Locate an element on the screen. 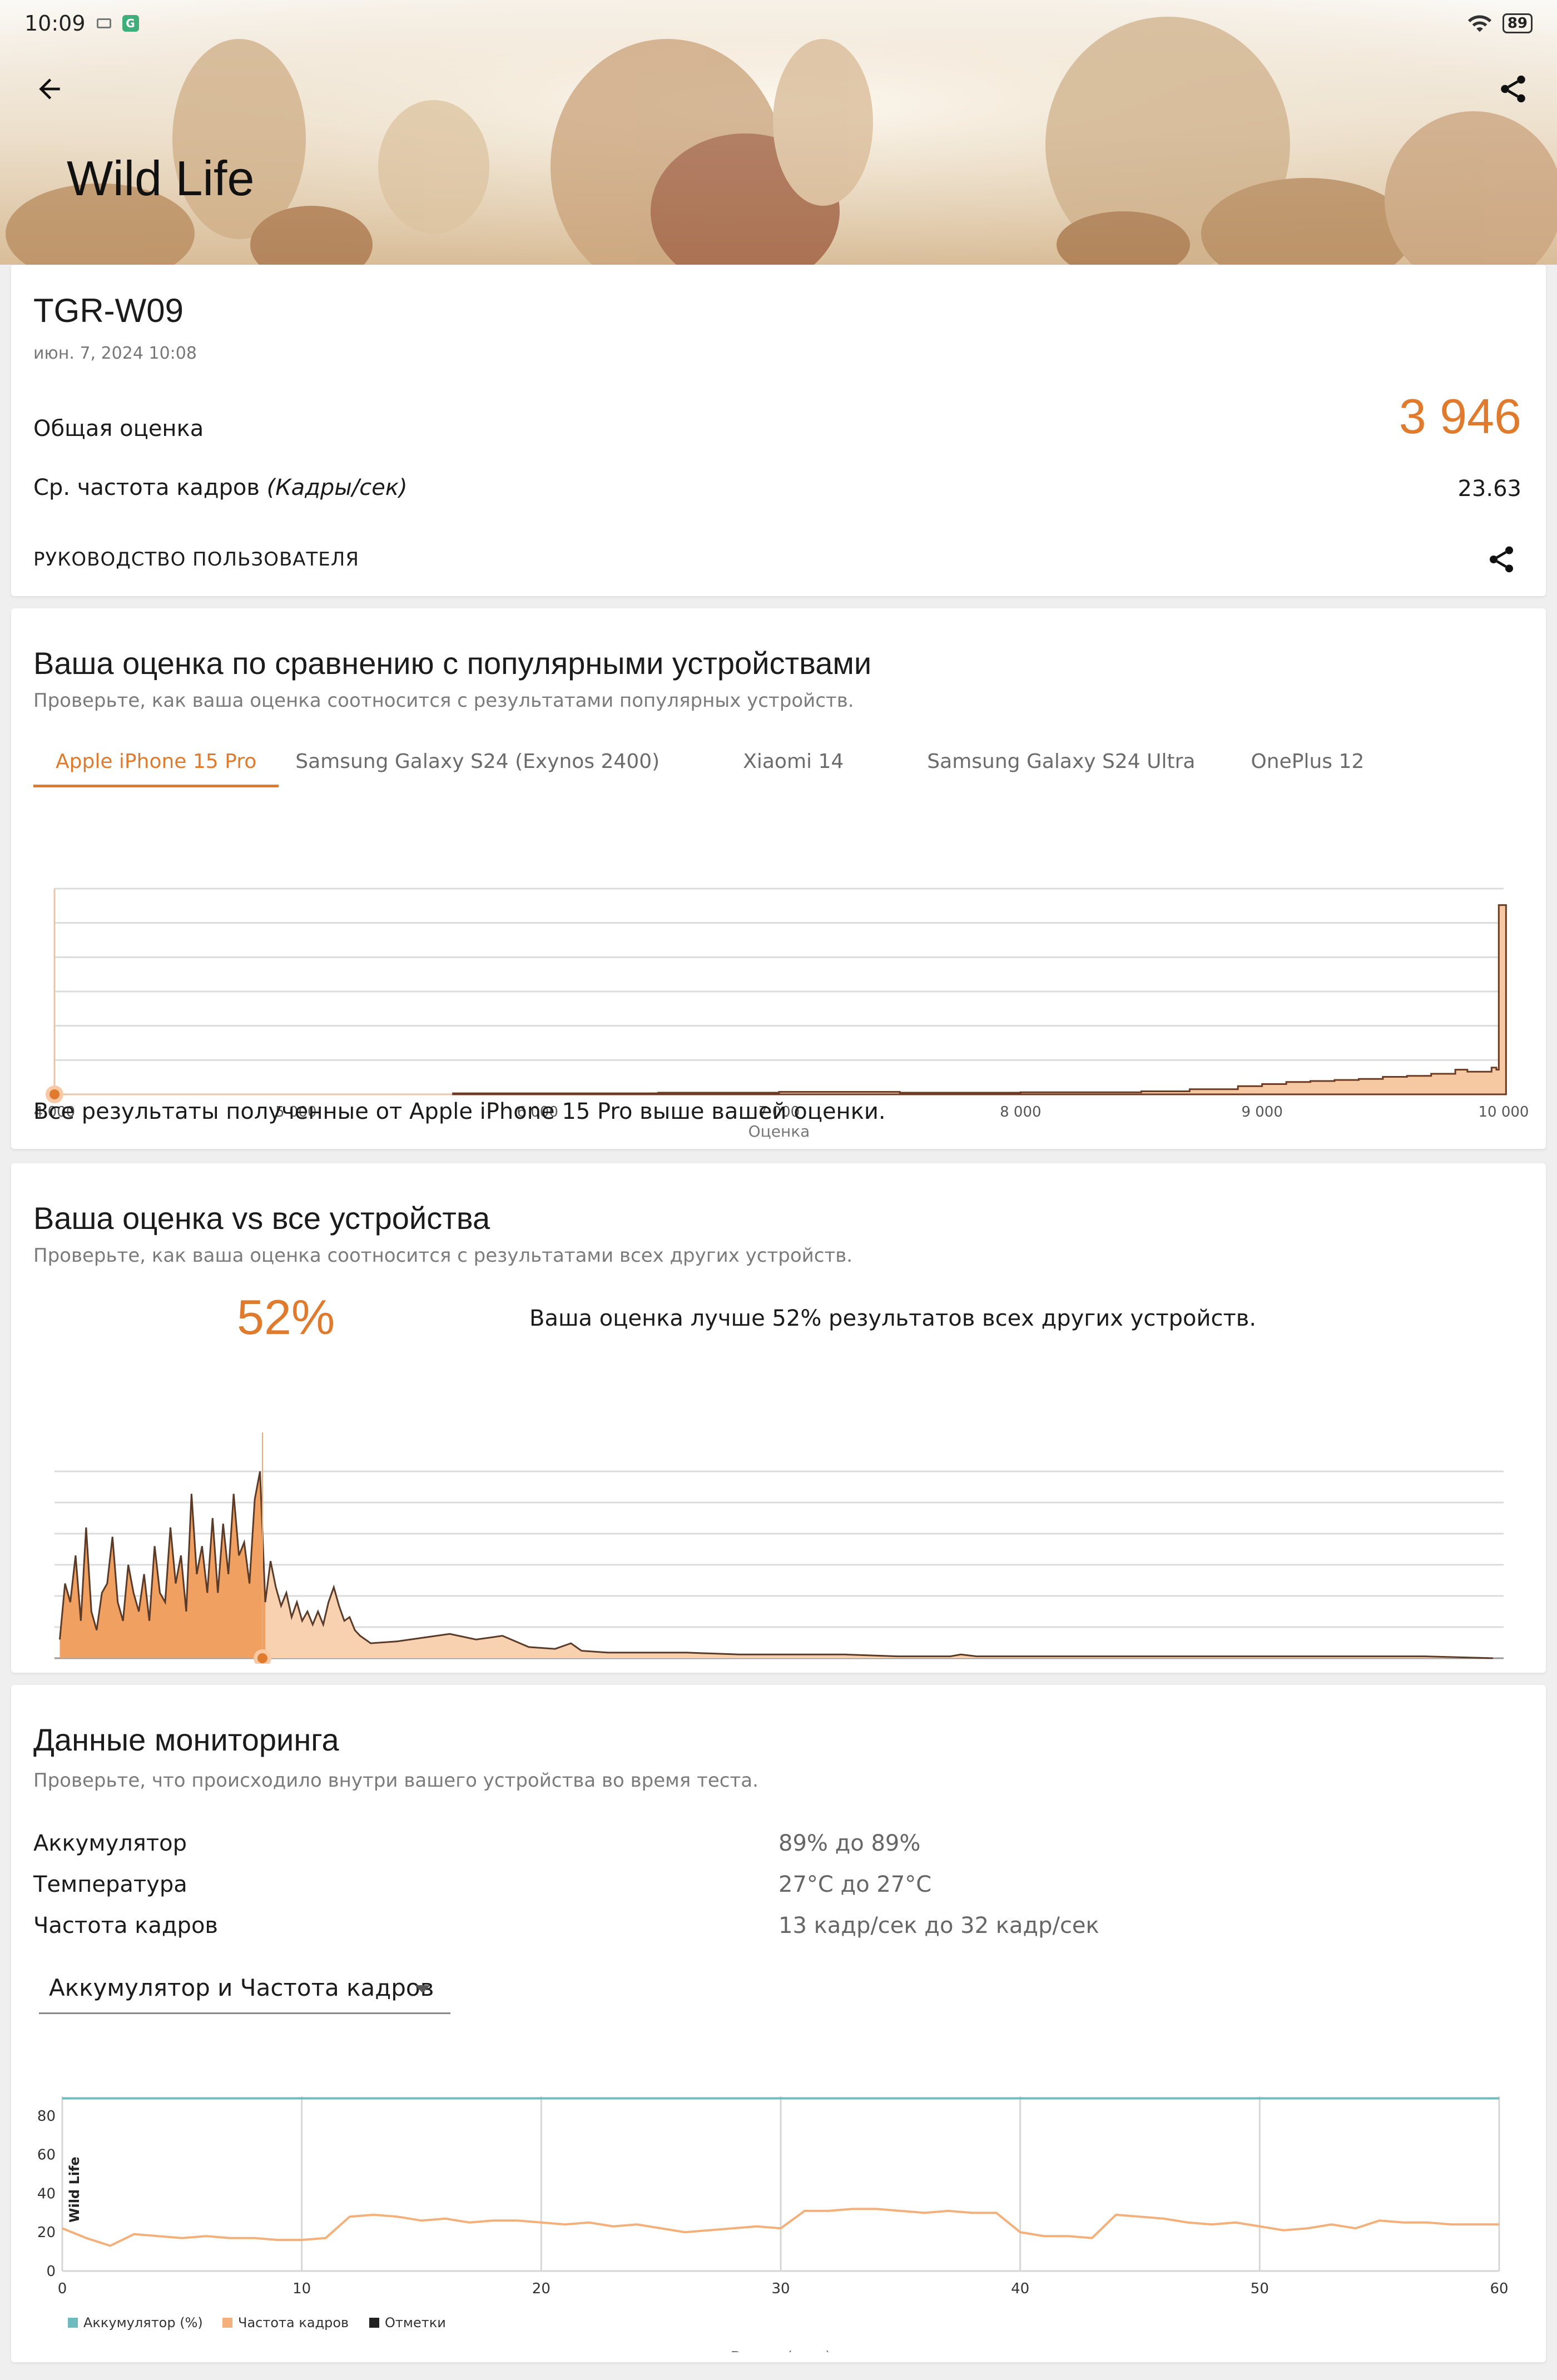 This screenshot has height=2380, width=1557. x-axis-title: Время (сек.) is located at coordinates (780, 2350).